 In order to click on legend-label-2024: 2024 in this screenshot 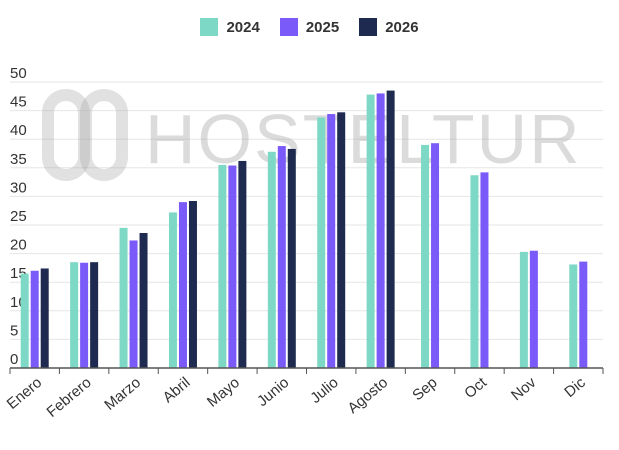, I will do `click(243, 27)`.